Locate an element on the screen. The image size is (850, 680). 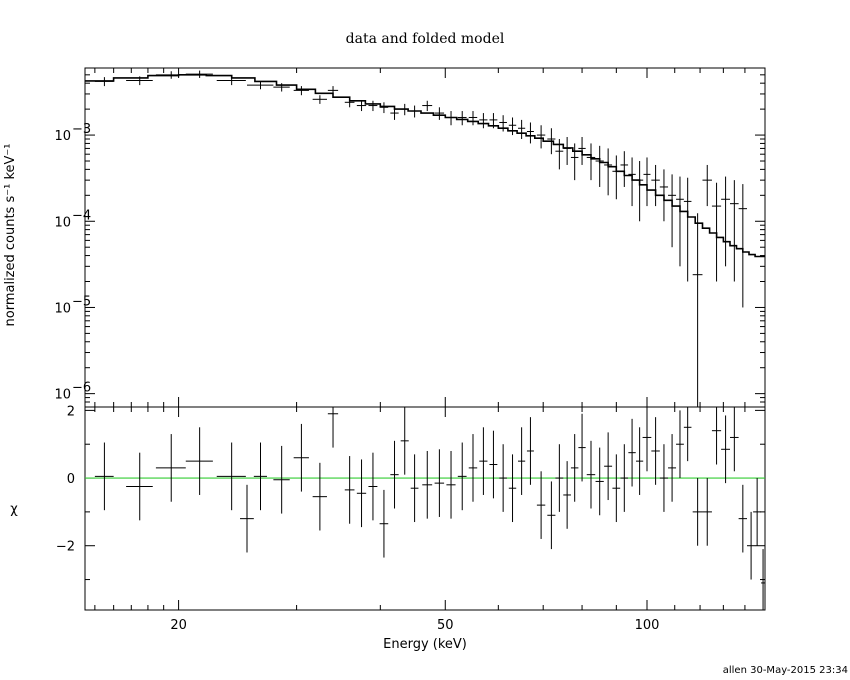
residual-y-tick-label: 2 is located at coordinates (71, 411).